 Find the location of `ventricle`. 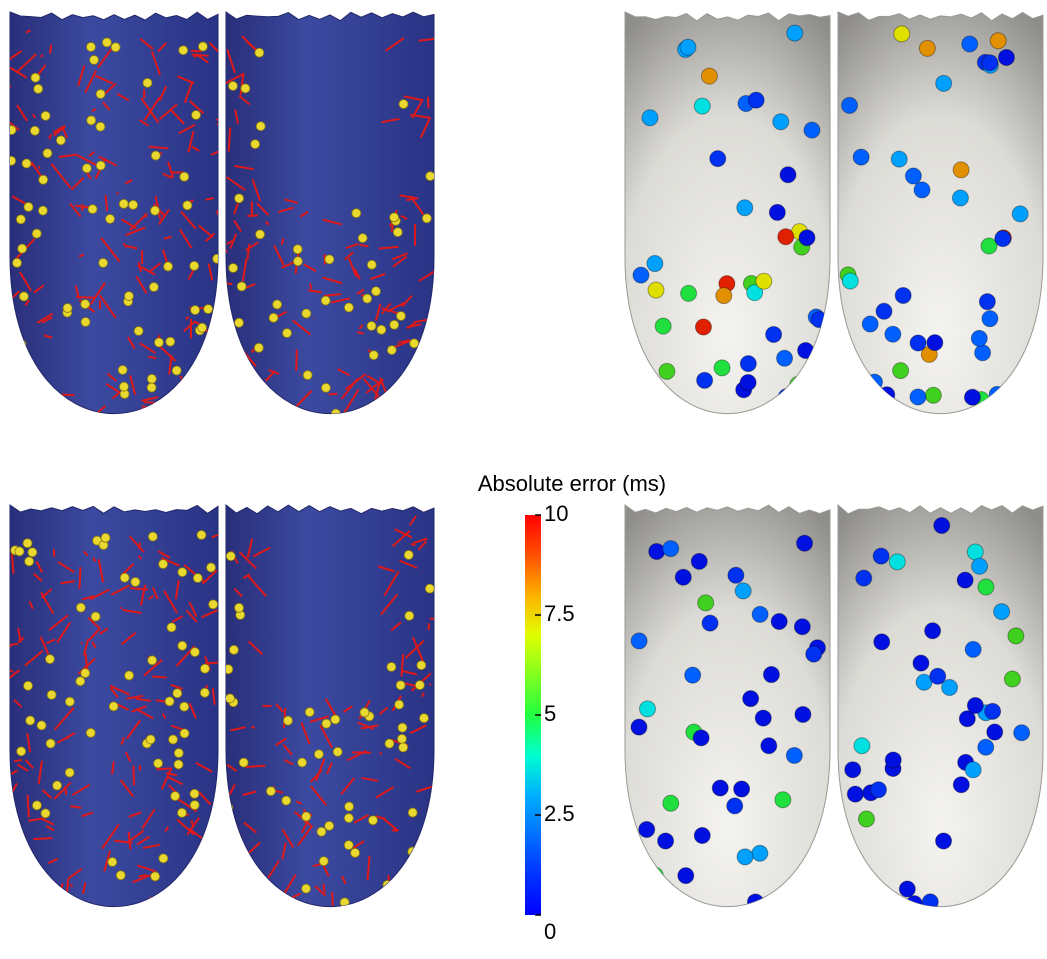

ventricle is located at coordinates (727, 212).